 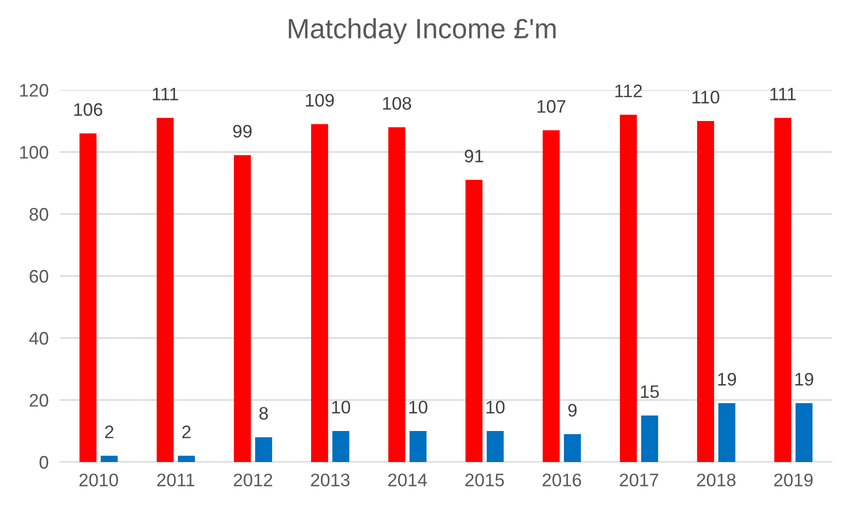 What do you see at coordinates (39, 400) in the screenshot?
I see `y-tick-label: 20` at bounding box center [39, 400].